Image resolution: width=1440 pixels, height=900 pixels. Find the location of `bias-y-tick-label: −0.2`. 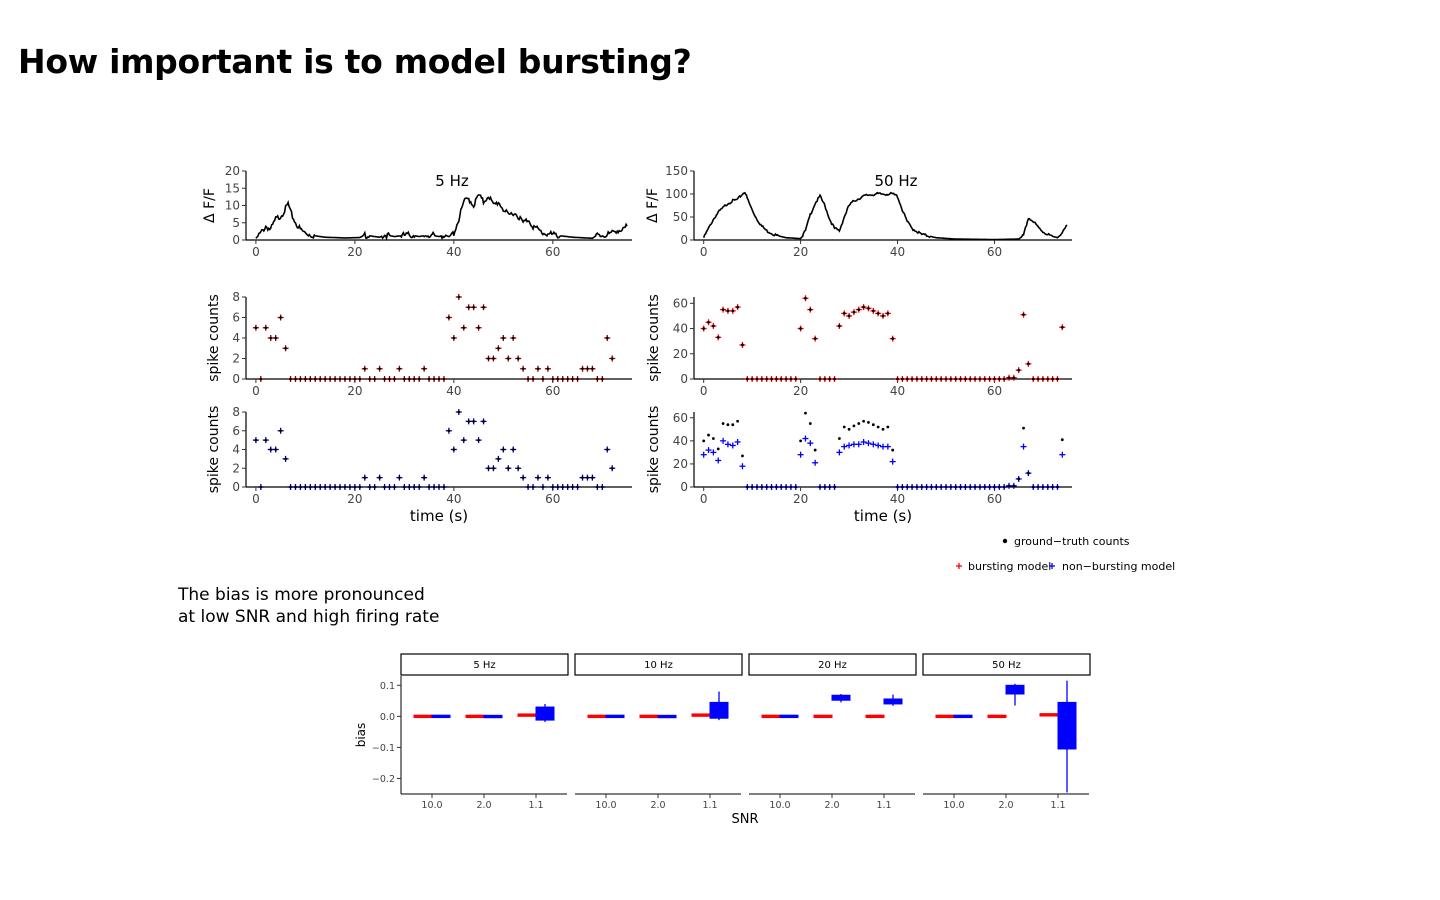

bias-y-tick-label: −0.2 is located at coordinates (383, 779).